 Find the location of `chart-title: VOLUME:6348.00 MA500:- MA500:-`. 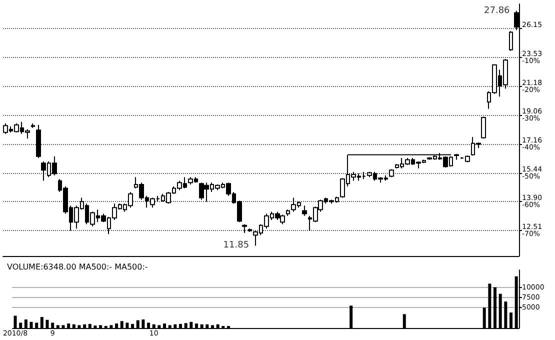

chart-title: VOLUME:6348.00 MA500:- MA500:- is located at coordinates (77, 267).